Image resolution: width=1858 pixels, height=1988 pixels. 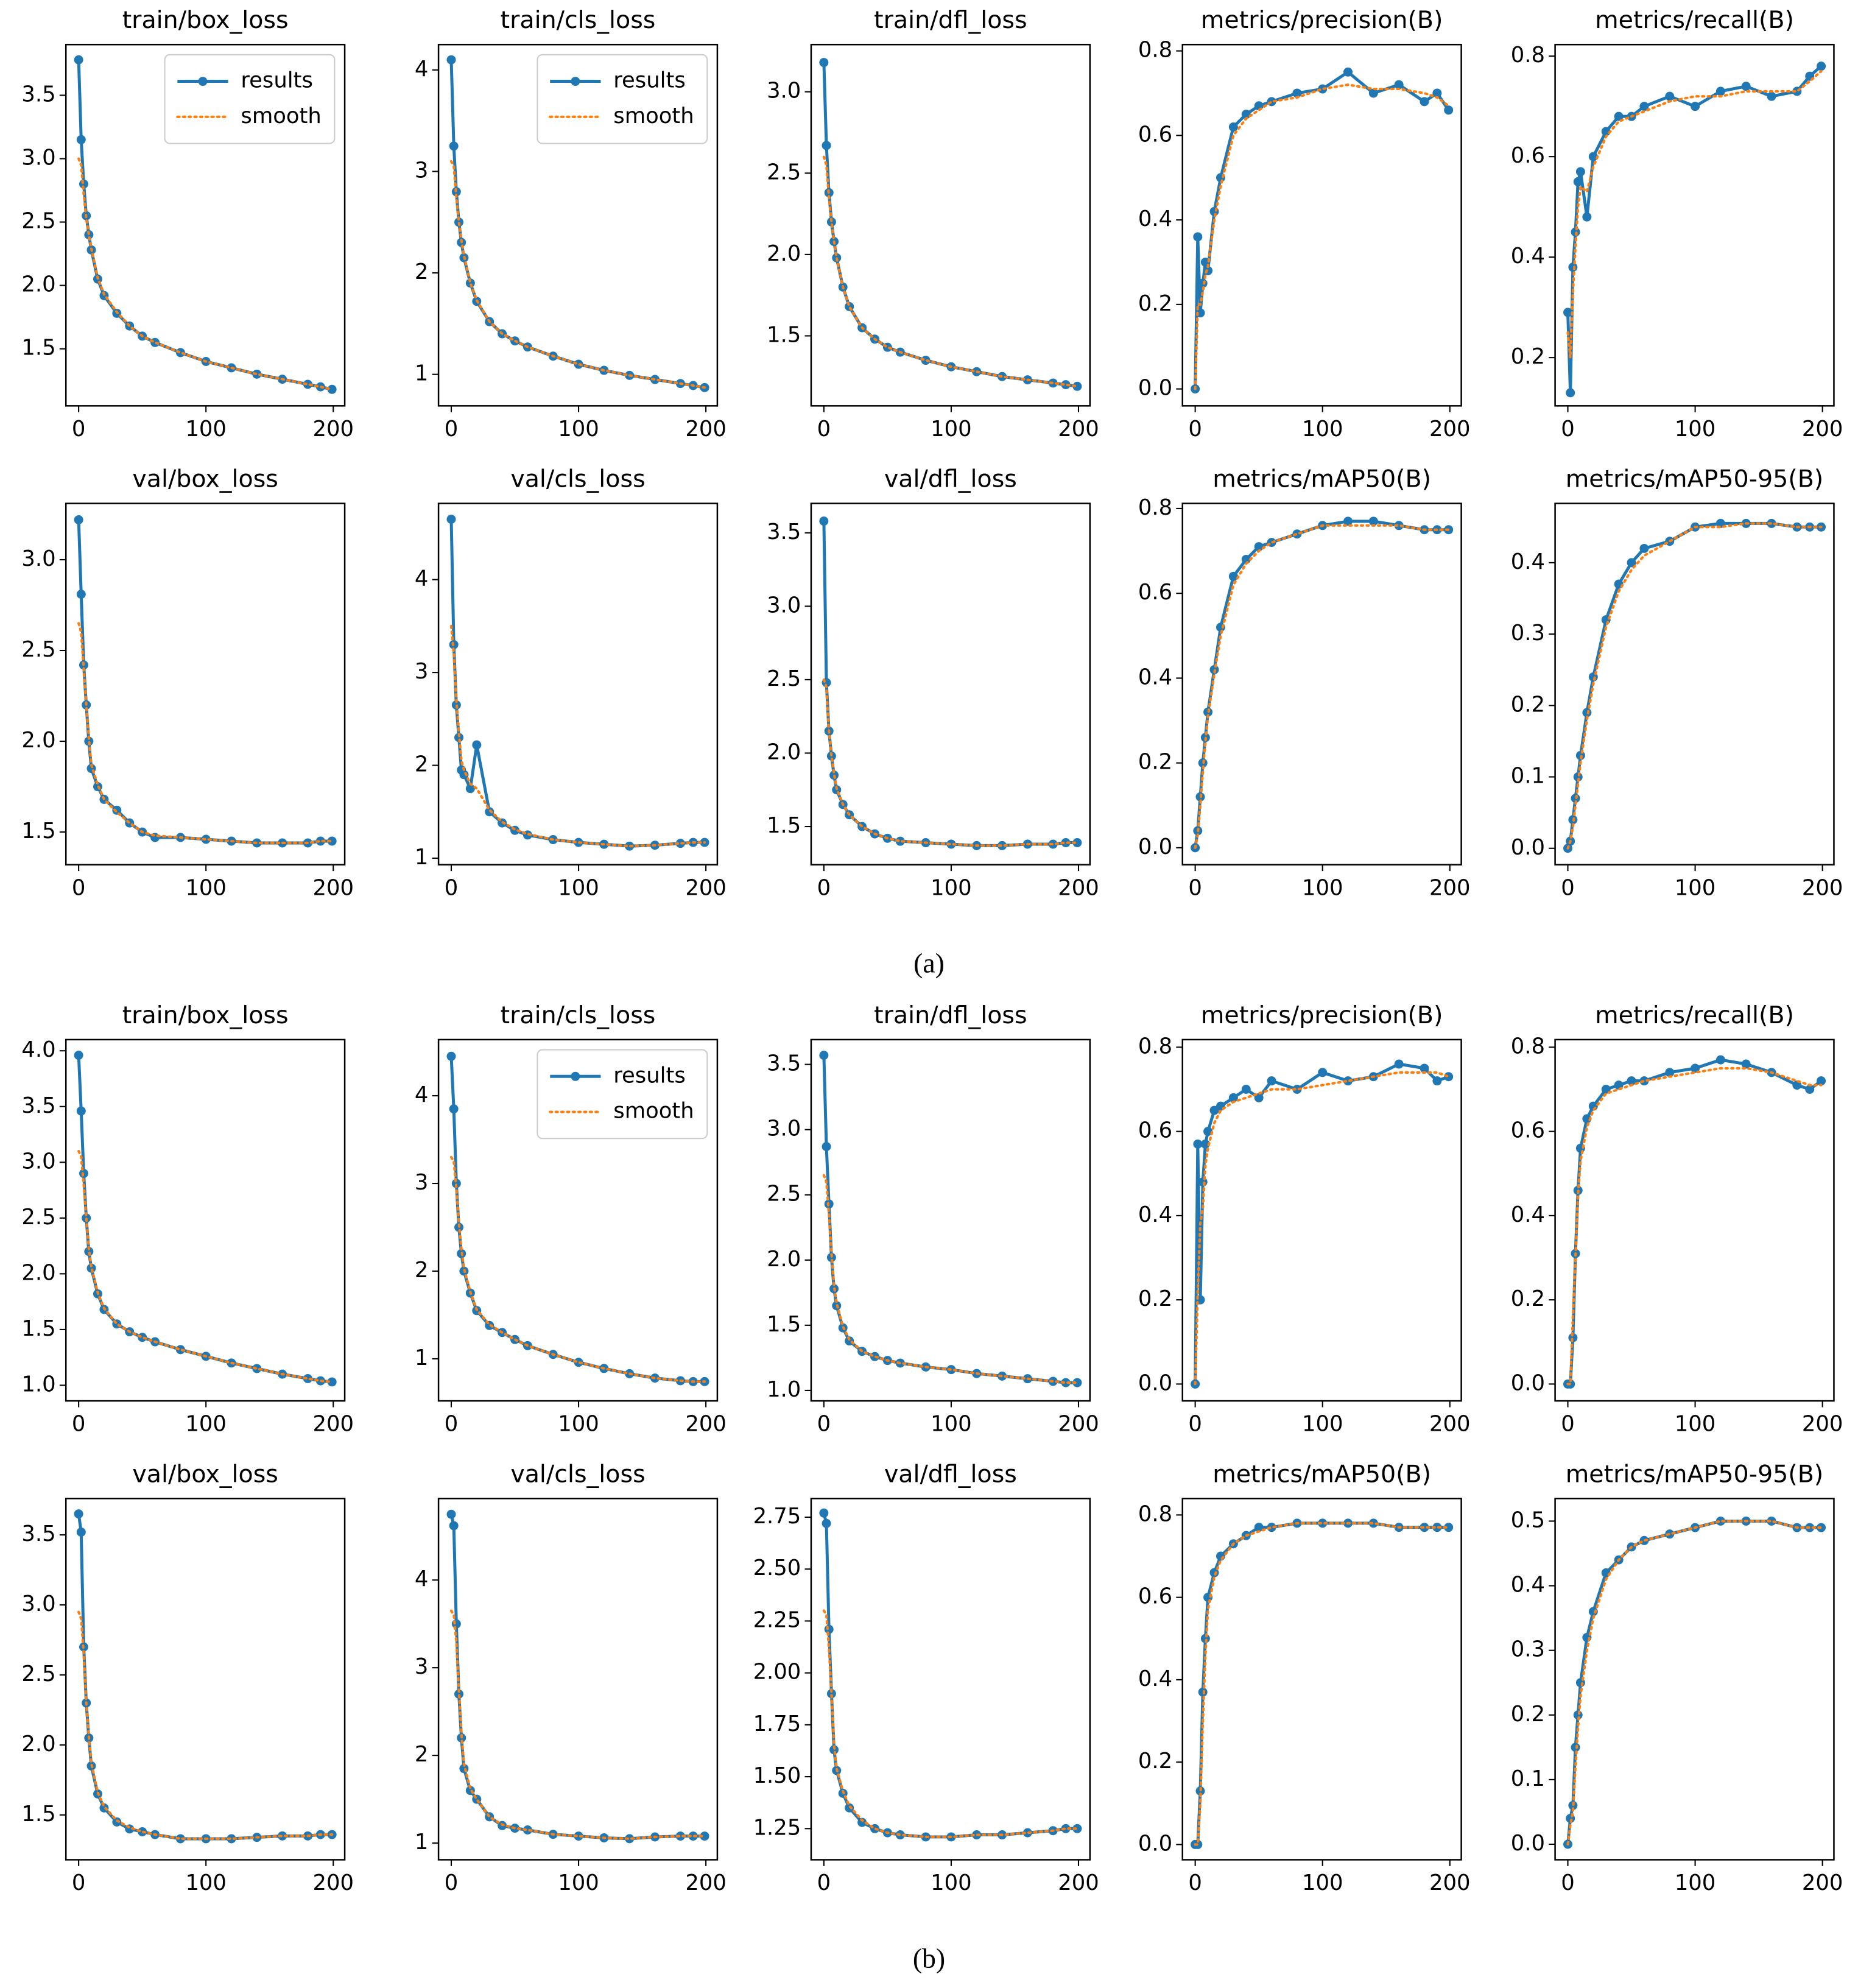 What do you see at coordinates (577, 479) in the screenshot?
I see `chart-title: val/cls_loss` at bounding box center [577, 479].